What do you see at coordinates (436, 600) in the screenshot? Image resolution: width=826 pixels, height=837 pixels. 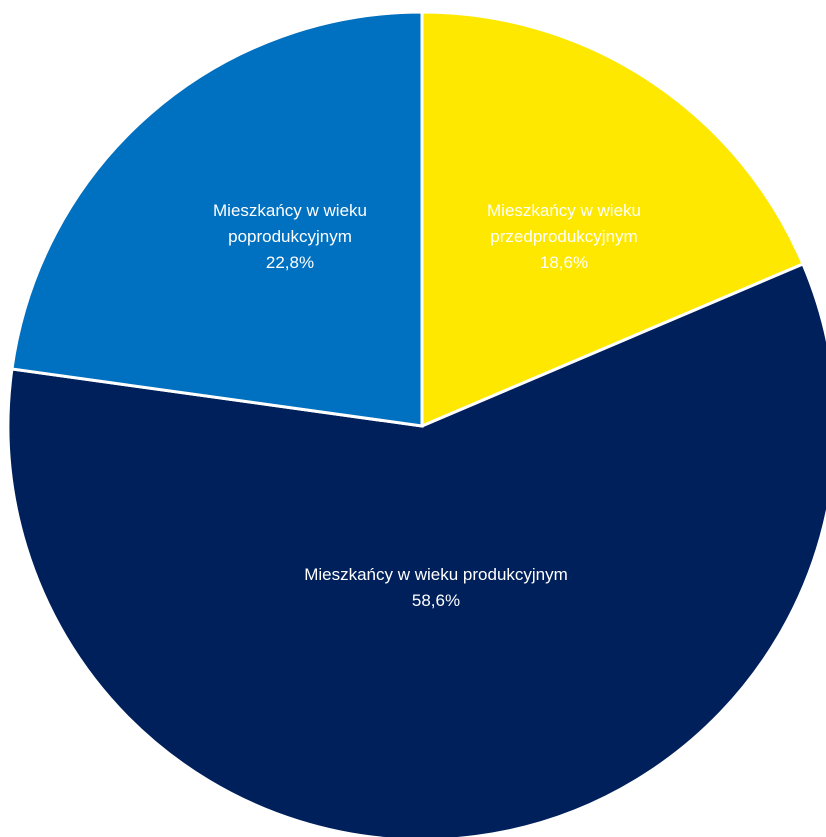 I see `pie-slice-value: 58,6%` at bounding box center [436, 600].